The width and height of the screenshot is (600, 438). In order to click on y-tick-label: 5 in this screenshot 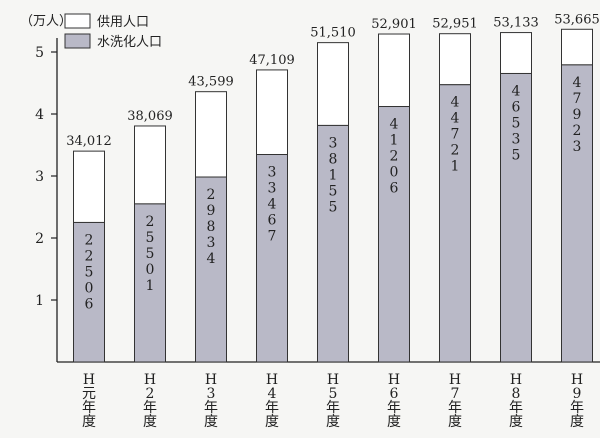, I will do `click(39, 53)`.